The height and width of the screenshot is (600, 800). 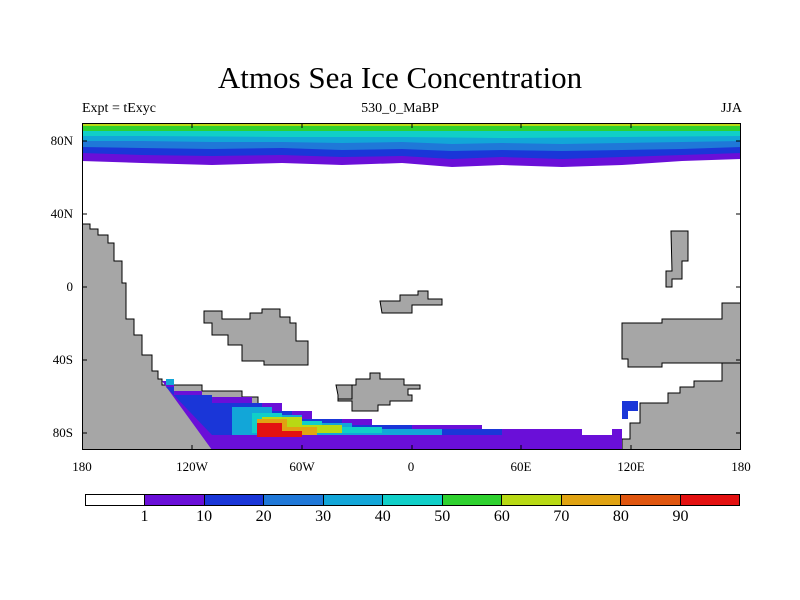 I want to click on colorbar-label: 1, so click(x=144, y=516).